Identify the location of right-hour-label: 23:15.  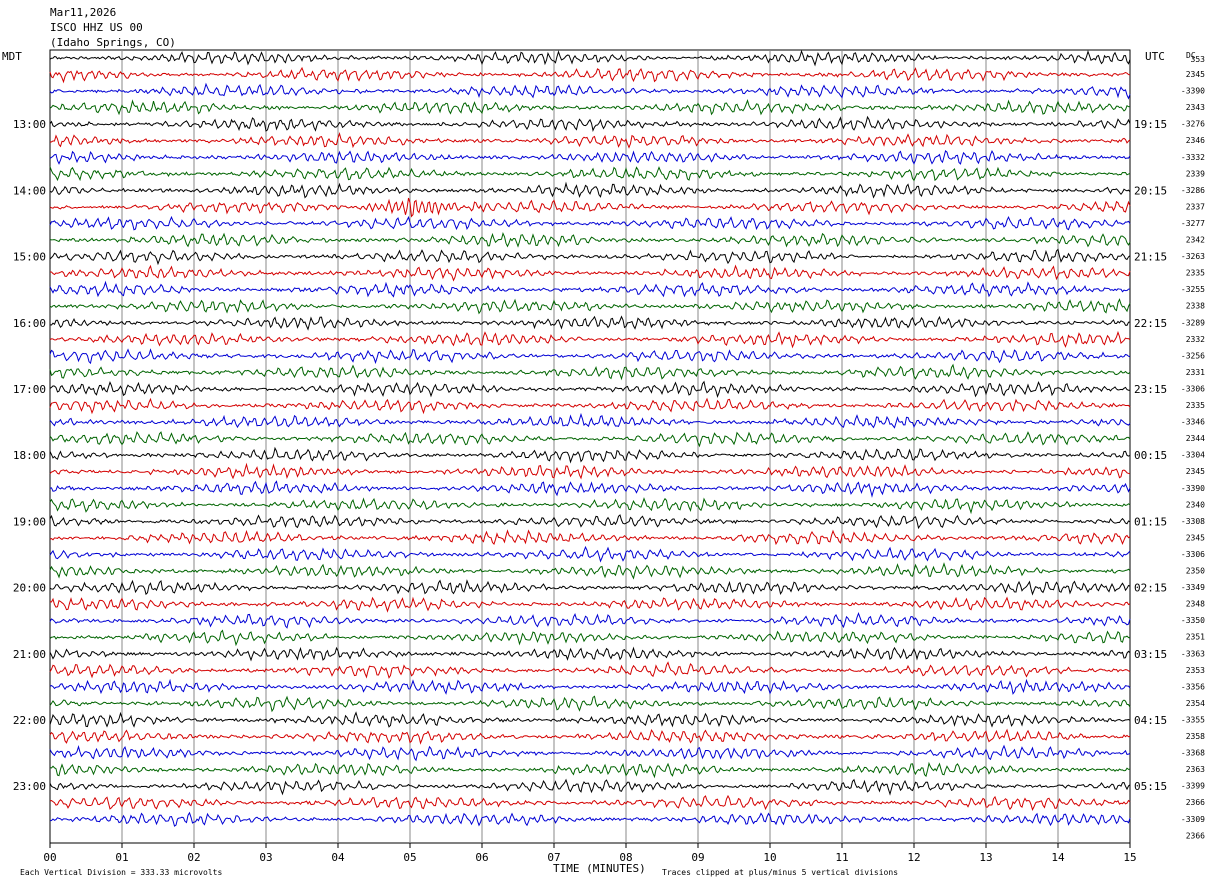
(1150, 389).